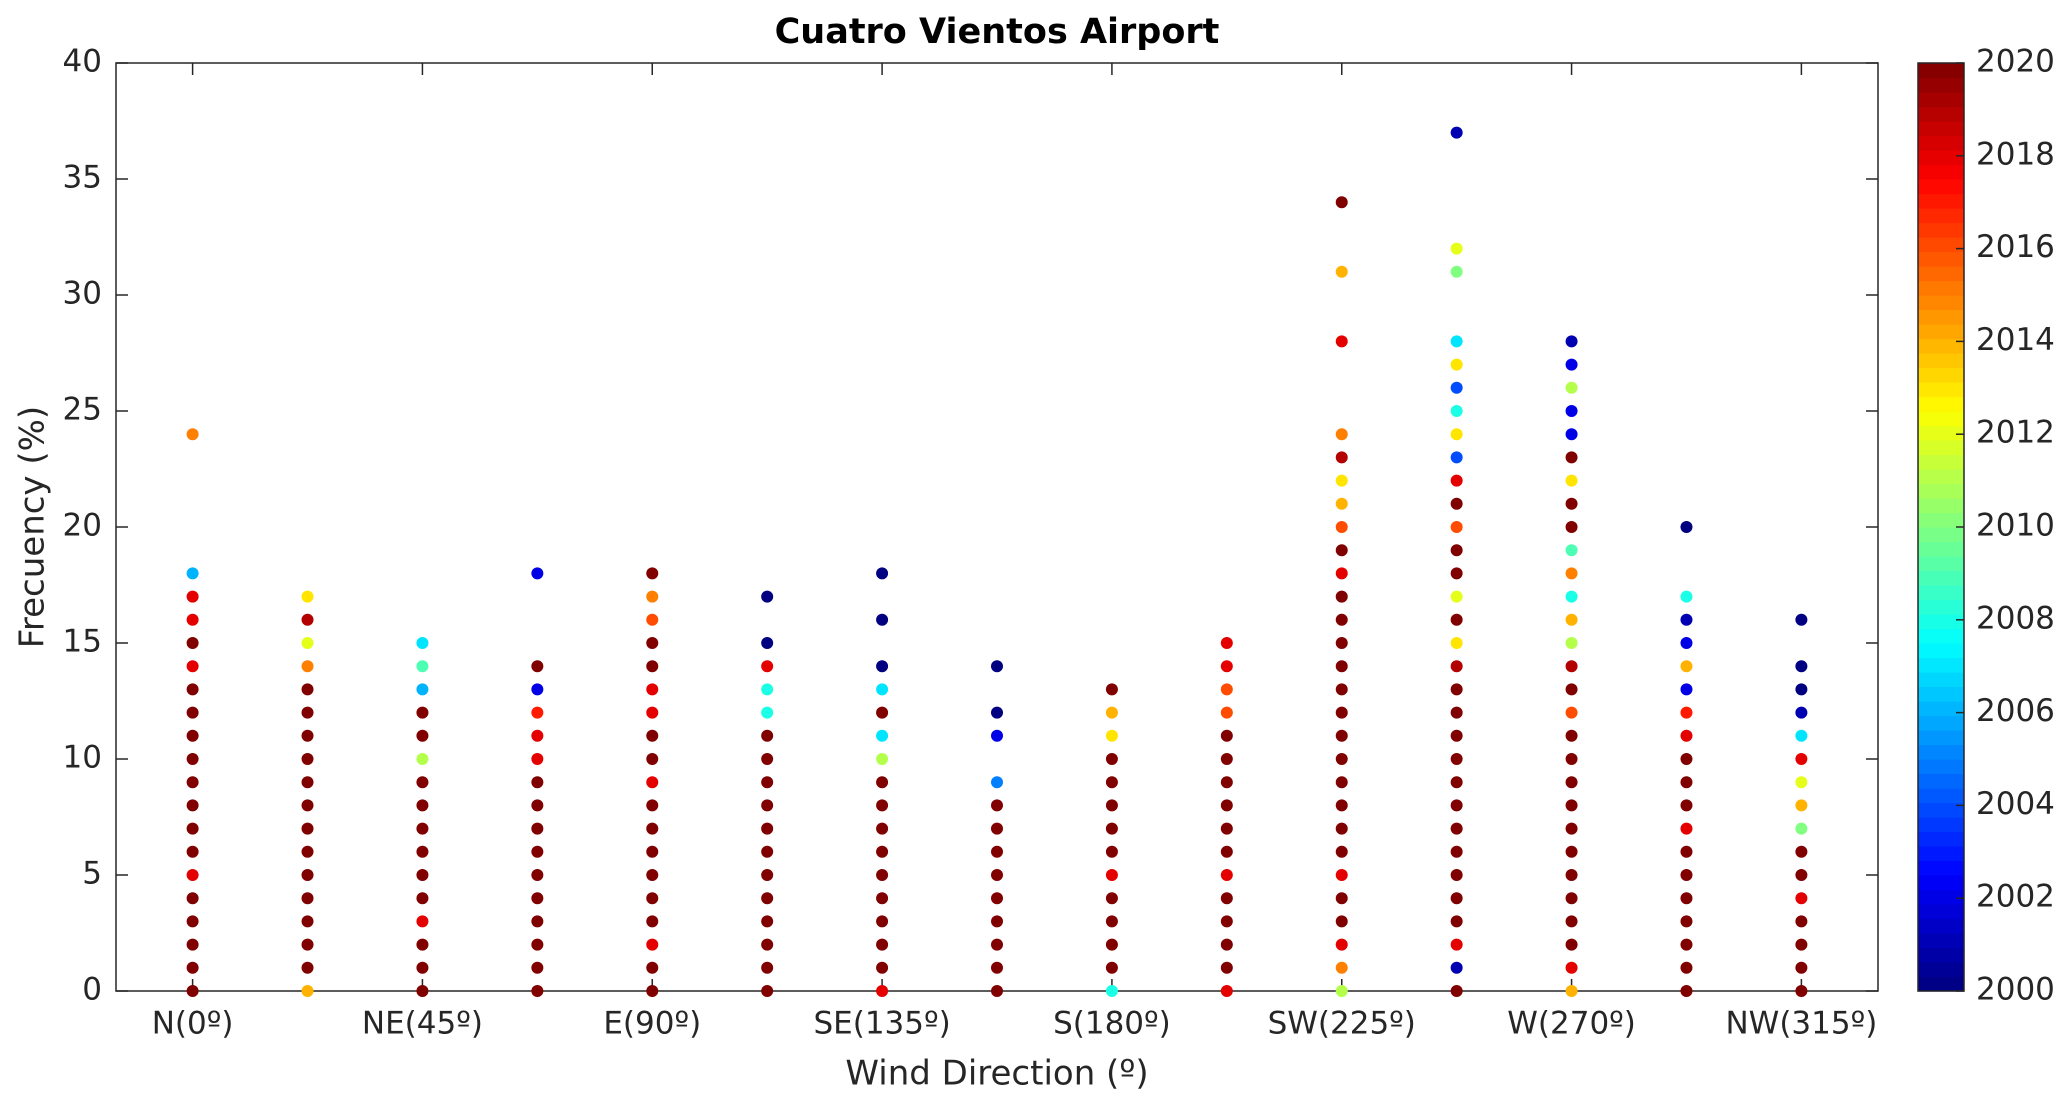 Image resolution: width=2067 pixels, height=1115 pixels. Describe the element at coordinates (2015, 618) in the screenshot. I see `colorbar-tick-label: 2008` at that location.